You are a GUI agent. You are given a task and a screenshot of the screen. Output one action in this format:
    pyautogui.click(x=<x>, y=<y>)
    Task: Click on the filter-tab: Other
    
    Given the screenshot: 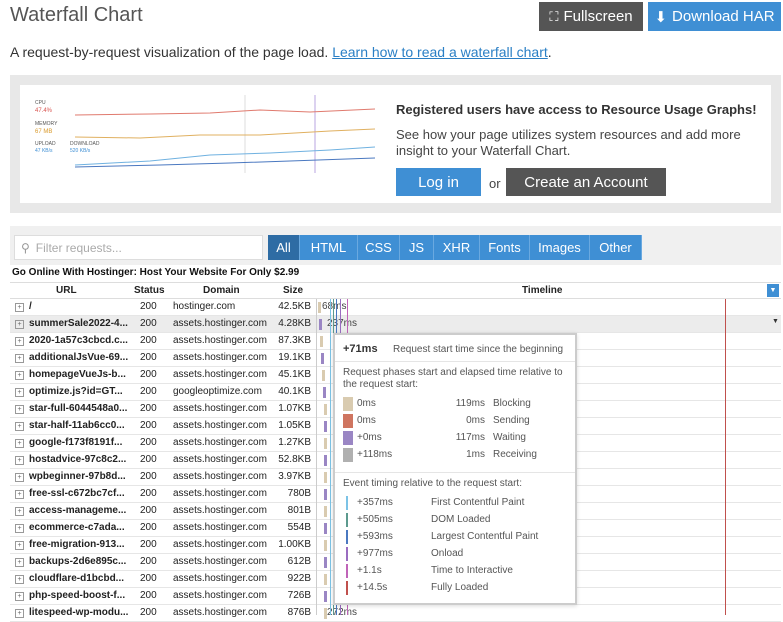 What is the action you would take?
    pyautogui.click(x=616, y=247)
    